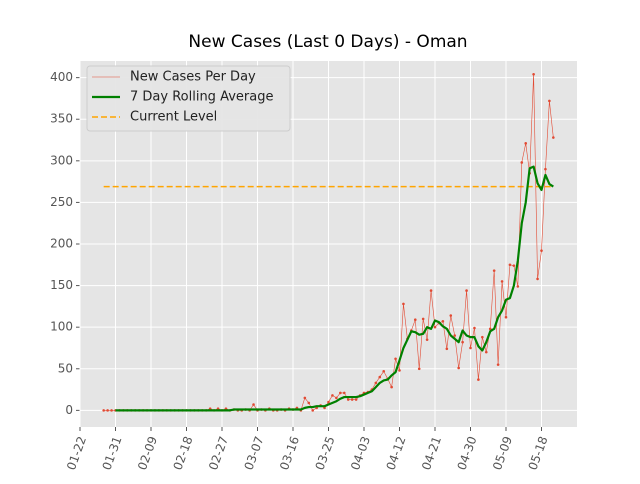 The height and width of the screenshot is (484, 640). What do you see at coordinates (289, 453) in the screenshot?
I see `x-tick-label: 03-16` at bounding box center [289, 453].